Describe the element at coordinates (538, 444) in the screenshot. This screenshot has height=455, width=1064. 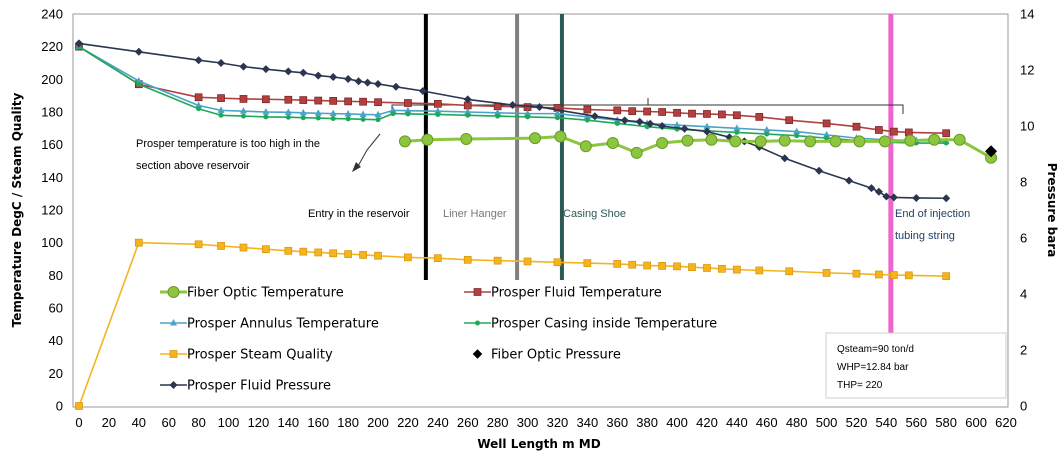
I see `x-axis-title: Well Length m MD` at that location.